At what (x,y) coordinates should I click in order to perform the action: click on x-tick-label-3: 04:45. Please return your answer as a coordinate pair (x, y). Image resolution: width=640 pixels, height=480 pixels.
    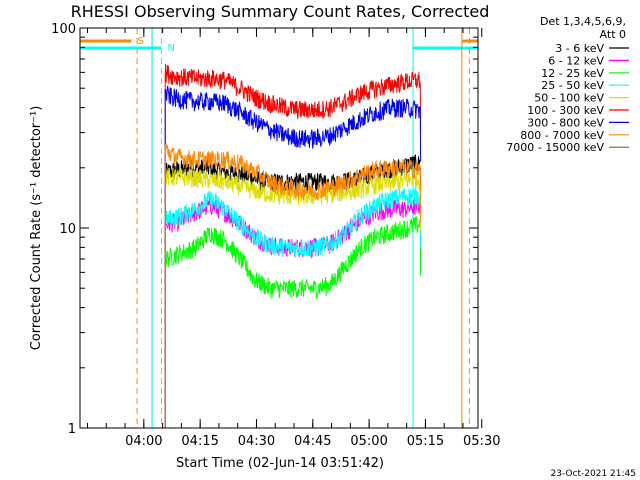
    Looking at the image, I should click on (312, 441).